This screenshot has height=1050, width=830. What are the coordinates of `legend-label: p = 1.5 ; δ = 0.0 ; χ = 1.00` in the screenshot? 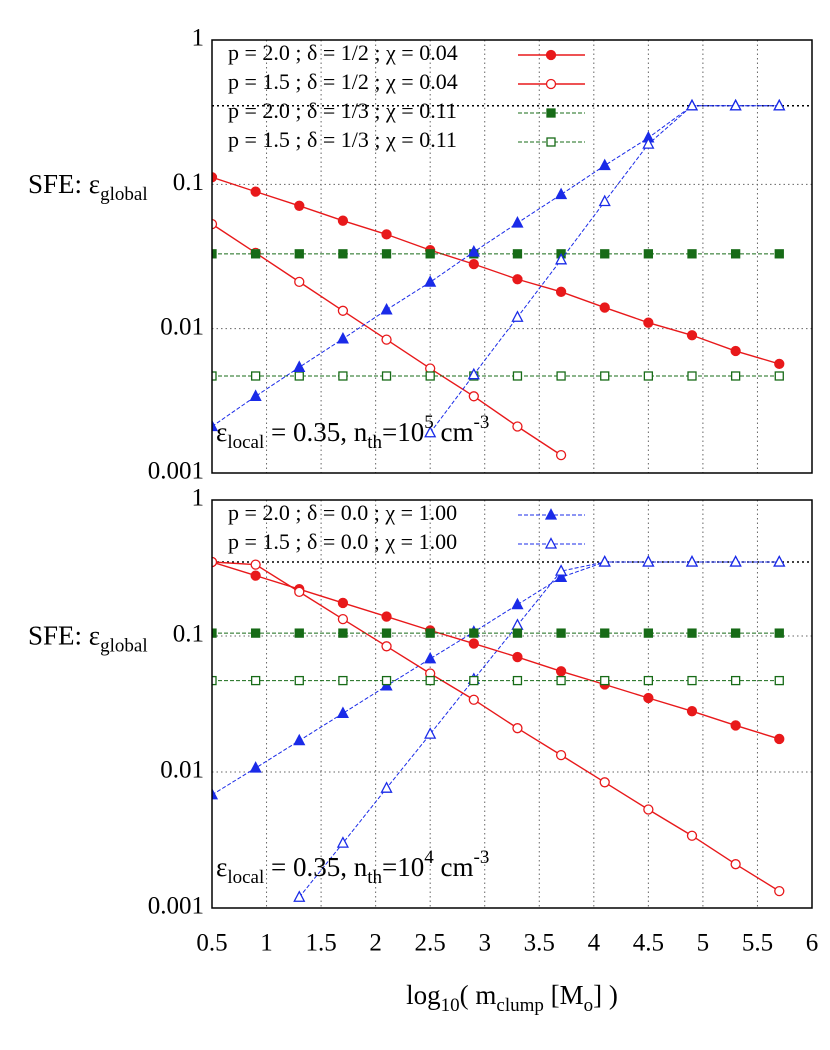 It's located at (342, 541).